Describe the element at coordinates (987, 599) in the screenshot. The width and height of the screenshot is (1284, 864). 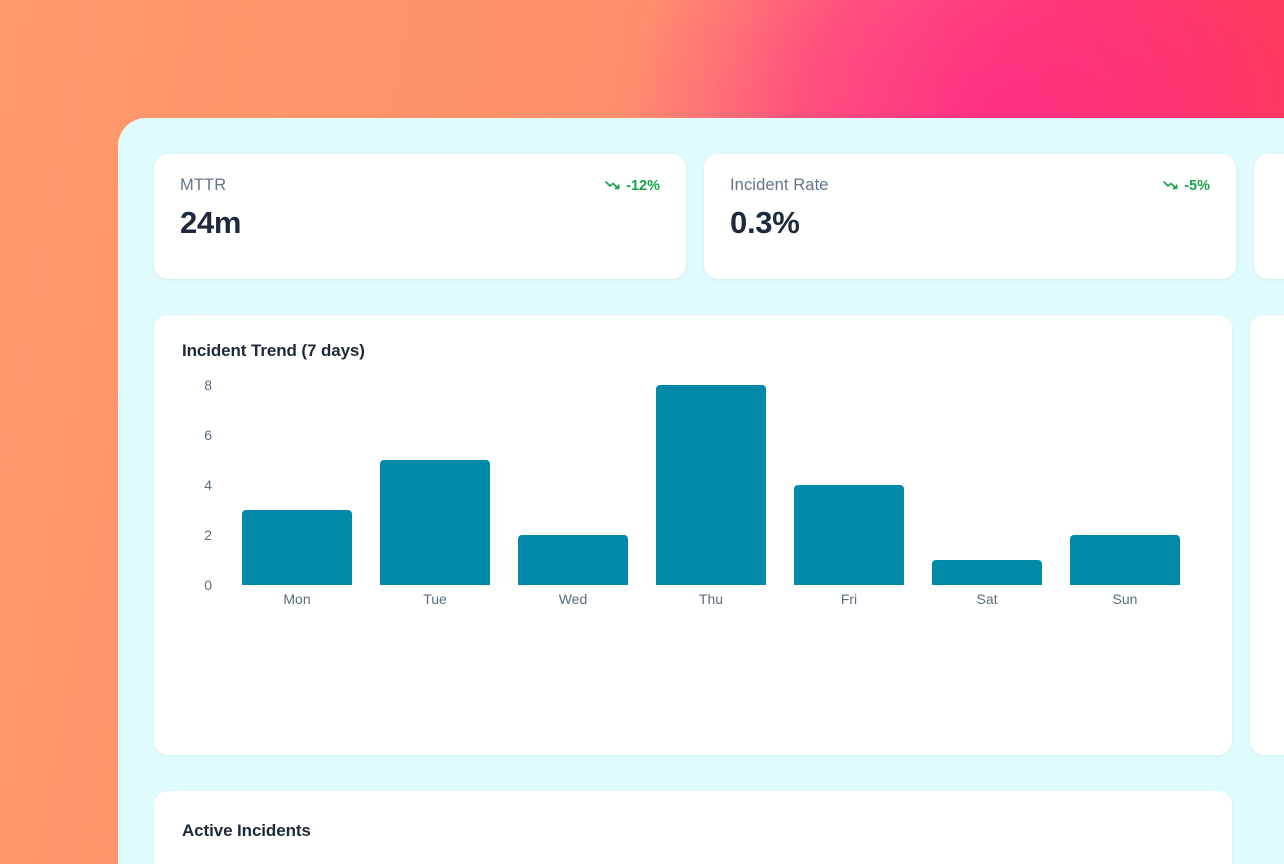
I see `x-axis-label: Sat` at that location.